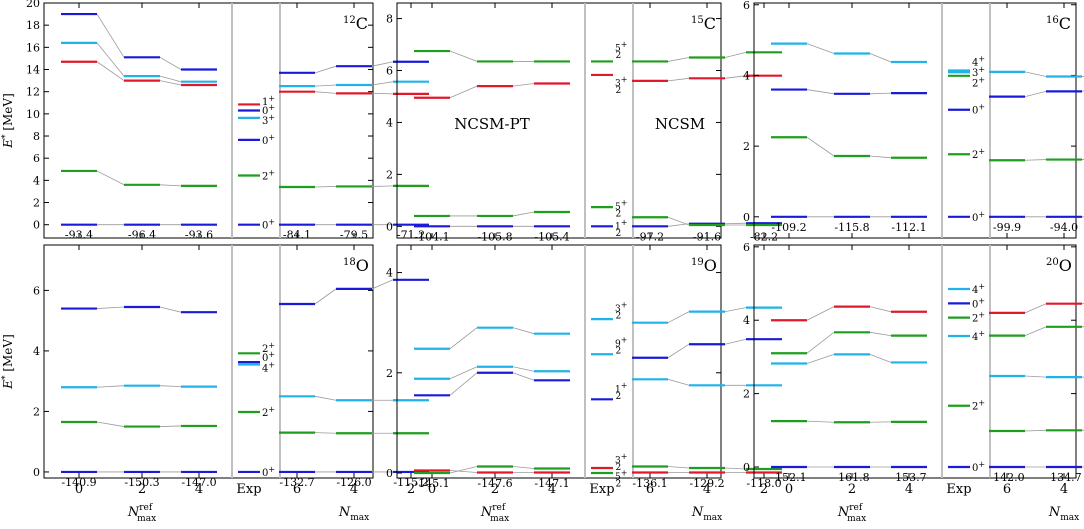  What do you see at coordinates (349, 262) in the screenshot?
I see `mass-number: 18` at bounding box center [349, 262].